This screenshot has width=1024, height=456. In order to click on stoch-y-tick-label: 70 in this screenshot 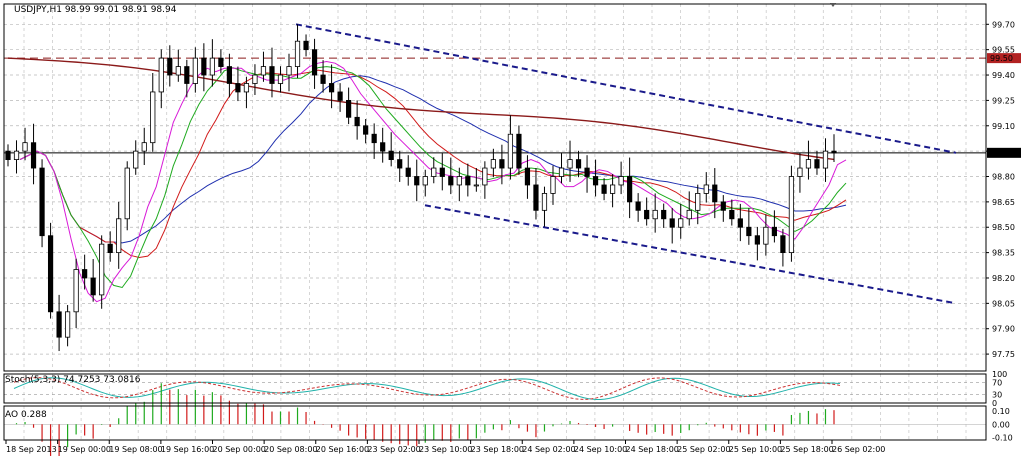, I will do `click(997, 383)`.